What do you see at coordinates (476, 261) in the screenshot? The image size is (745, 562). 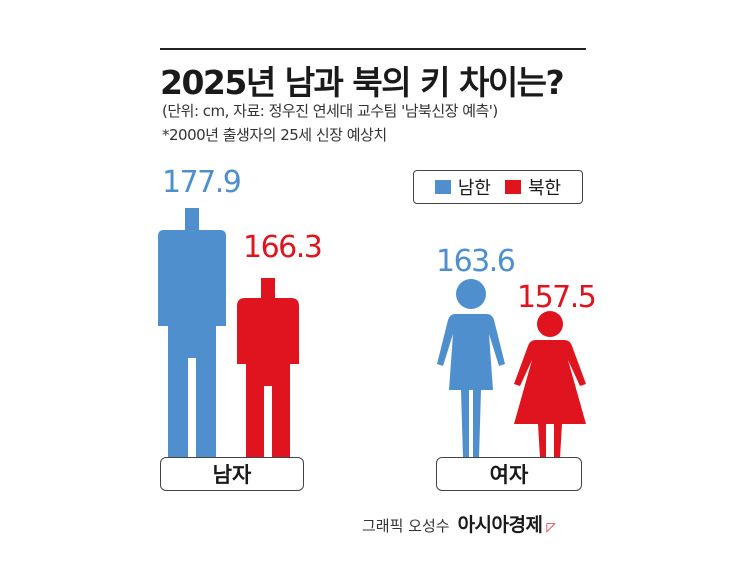 I see `value-label-female-south: 163.6` at bounding box center [476, 261].